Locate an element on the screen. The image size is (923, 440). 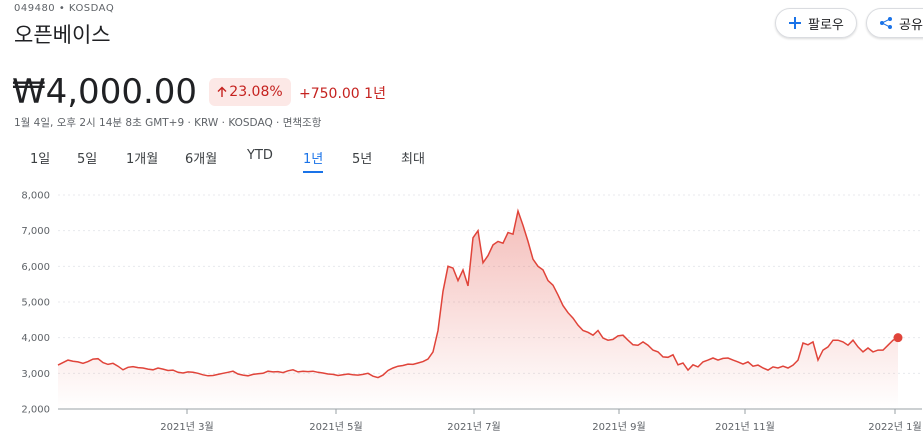
x-tick-label: 2021년 9월 is located at coordinates (618, 427).